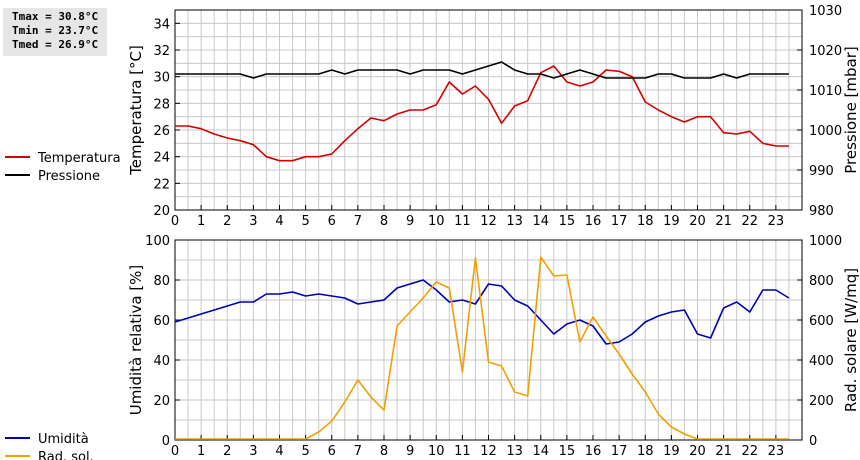 The width and height of the screenshot is (860, 460). Describe the element at coordinates (821, 281) in the screenshot. I see `y2-tick-label: 800` at that location.